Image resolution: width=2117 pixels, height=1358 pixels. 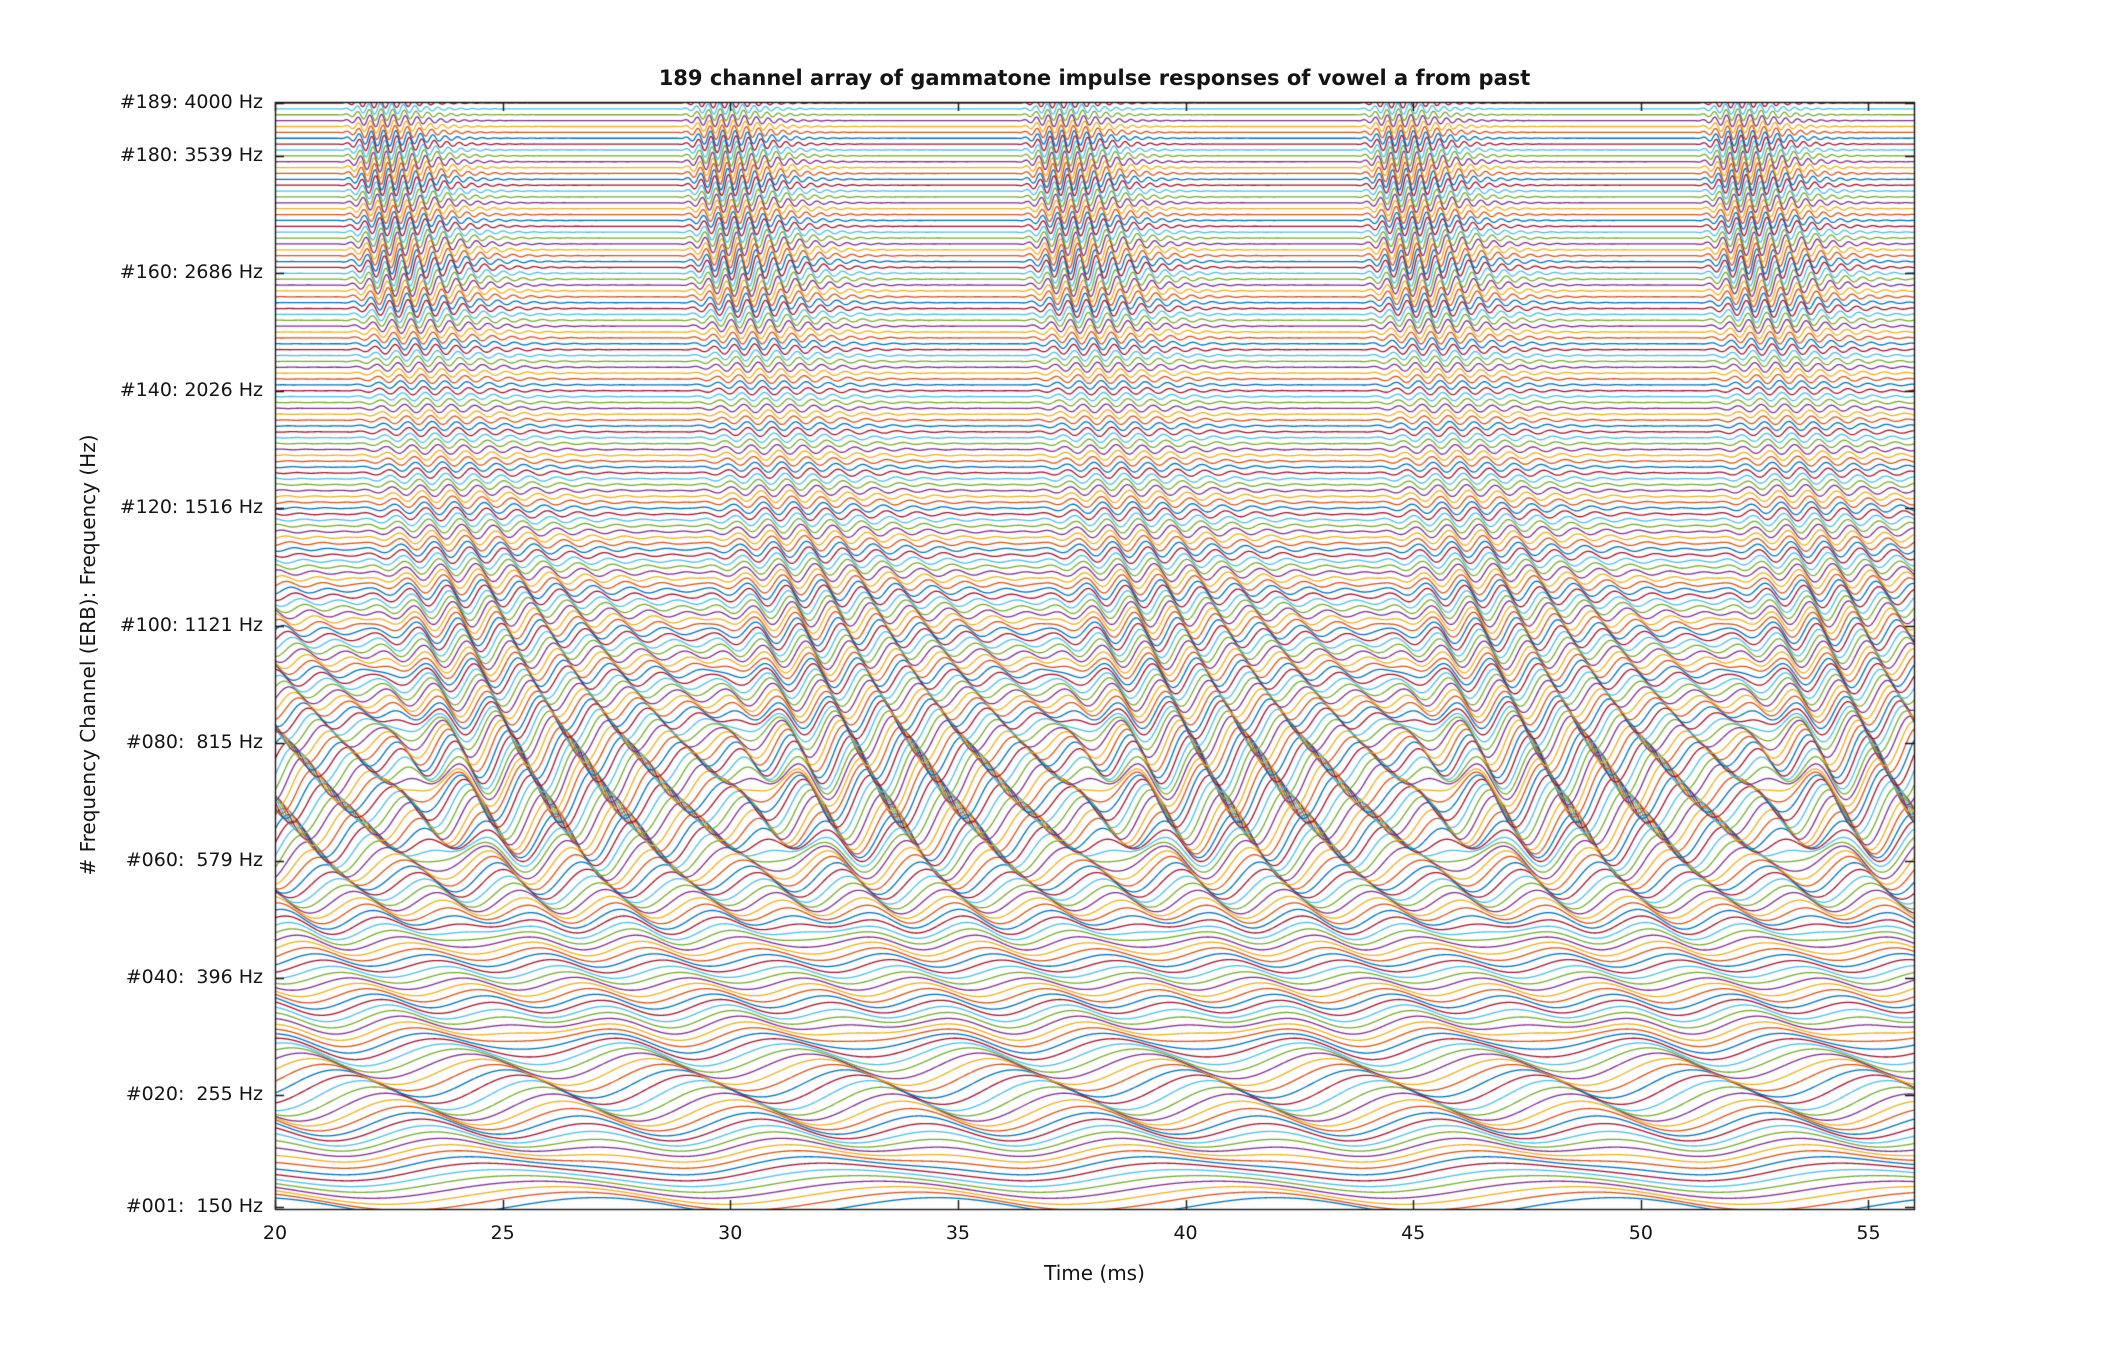 What do you see at coordinates (194, 859) in the screenshot?
I see `y-tick-label: #060: 579 Hz` at bounding box center [194, 859].